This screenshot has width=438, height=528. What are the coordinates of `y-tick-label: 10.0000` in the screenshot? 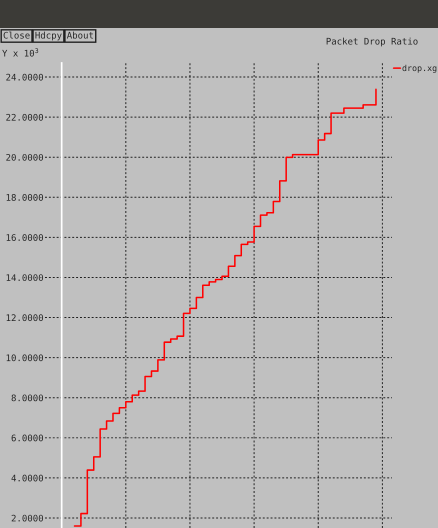 It's located at (25, 358).